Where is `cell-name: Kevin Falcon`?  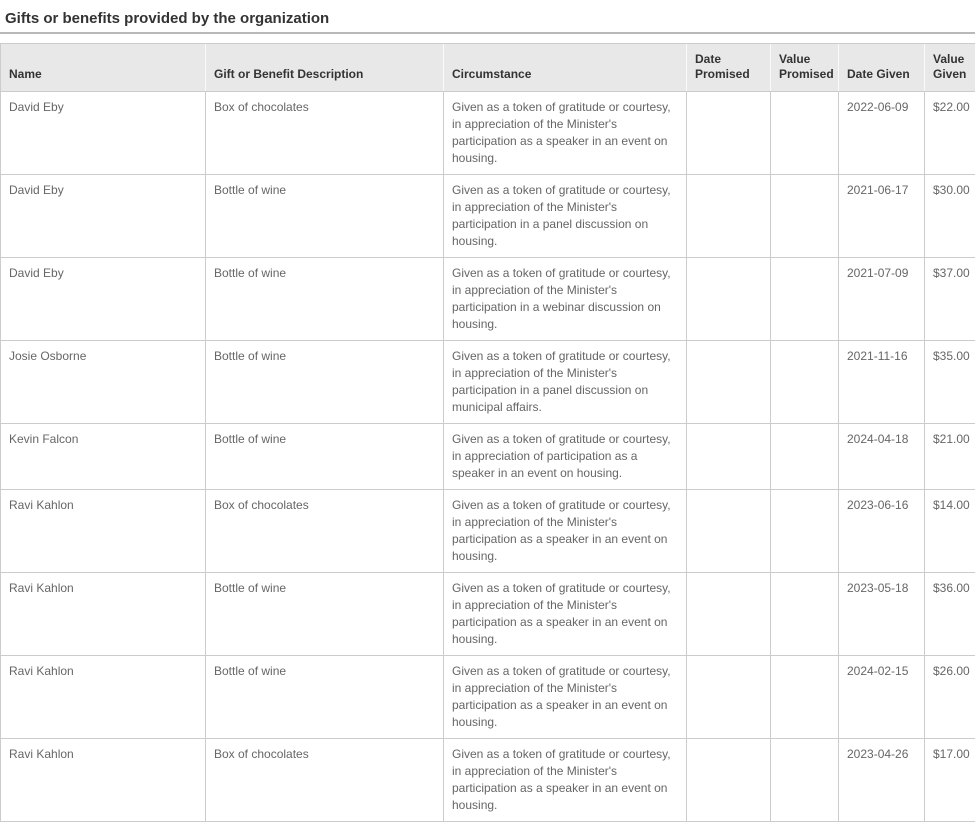
cell-name: Kevin Falcon is located at coordinates (103, 457).